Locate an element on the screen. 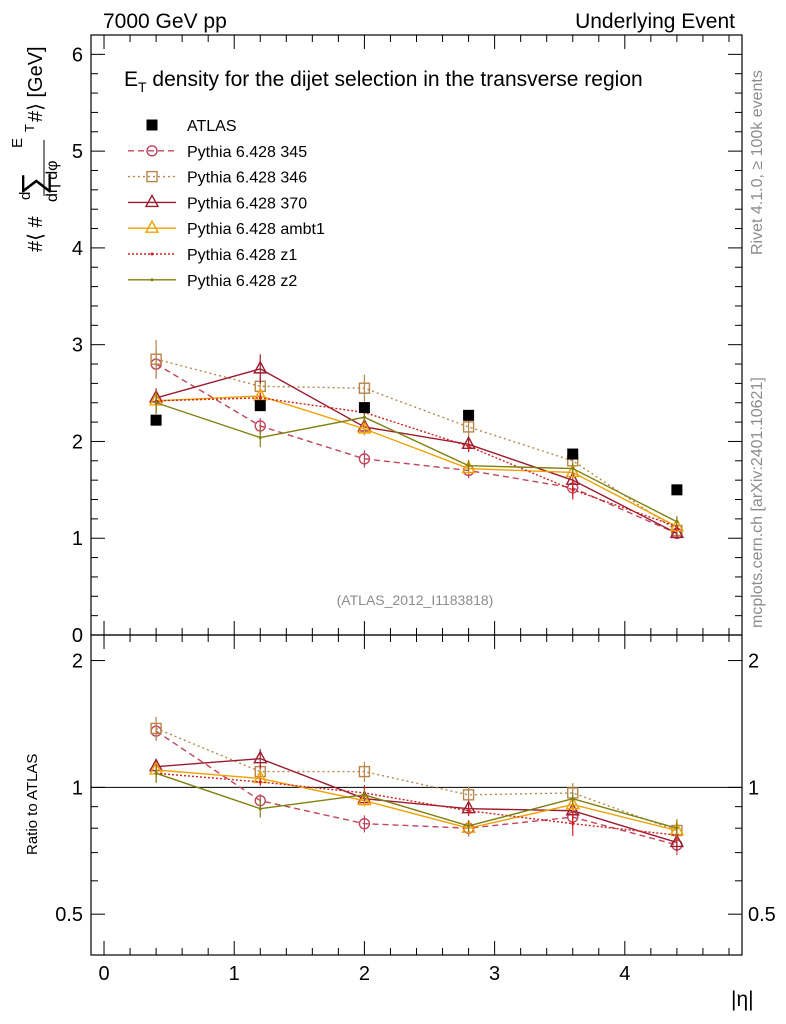  main-series-layer is located at coordinates (416, 439).